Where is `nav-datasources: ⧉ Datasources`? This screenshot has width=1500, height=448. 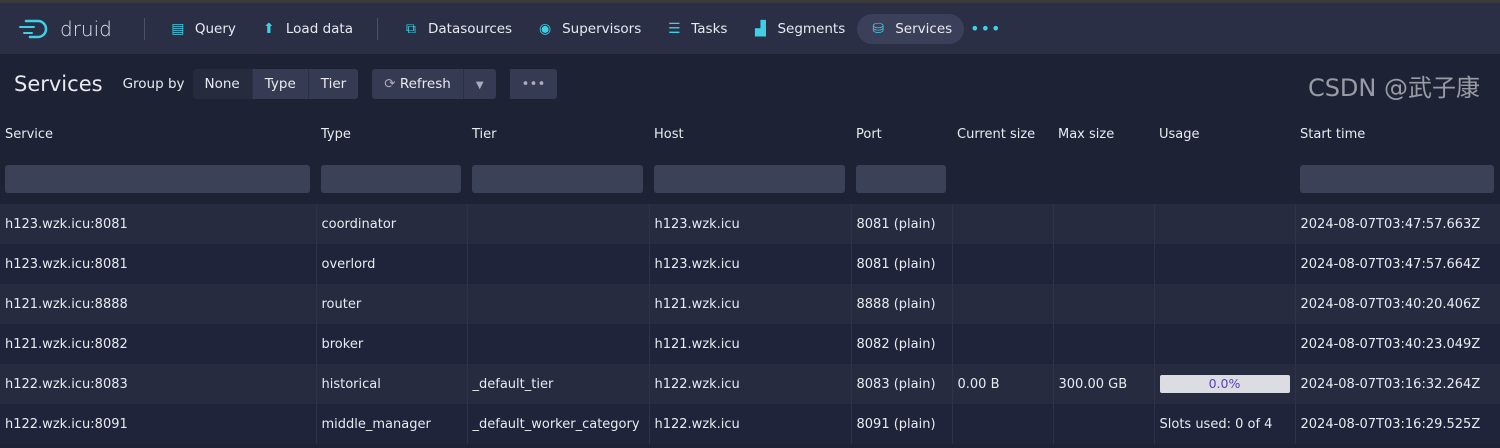
nav-datasources: ⧉ Datasources is located at coordinates (457, 29).